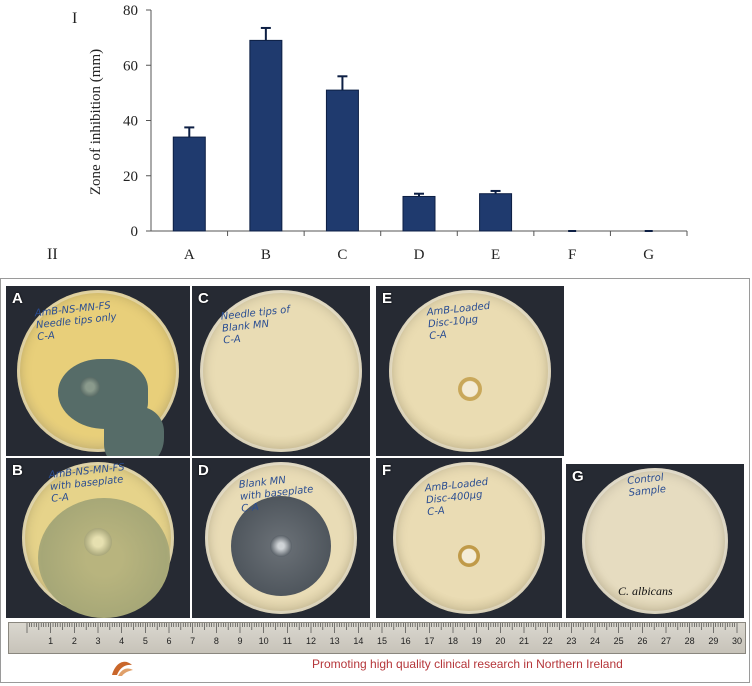 The width and height of the screenshot is (752, 686). What do you see at coordinates (458, 321) in the screenshot?
I see `plate-handwriting: AmB-Loaded Disc-10μg C-A` at bounding box center [458, 321].